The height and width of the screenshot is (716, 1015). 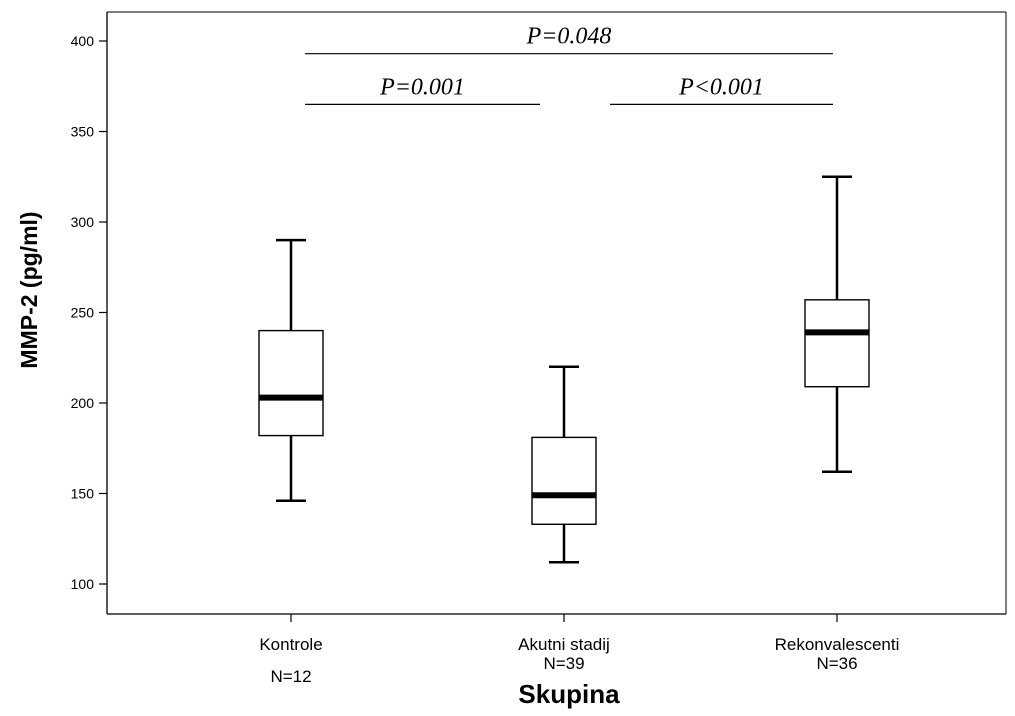 I want to click on x-count-label: N=39, so click(x=563, y=663).